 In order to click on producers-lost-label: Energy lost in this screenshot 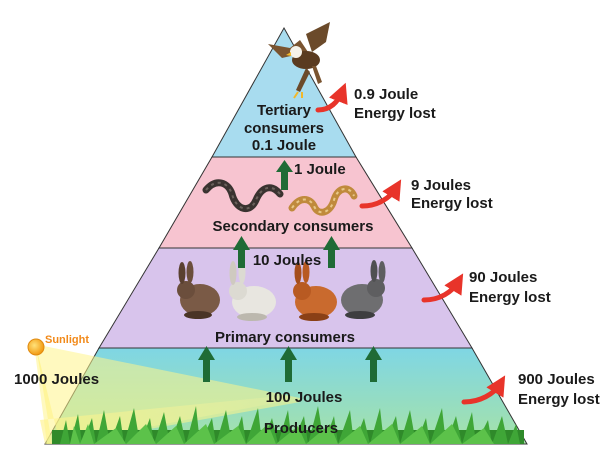, I will do `click(559, 399)`.